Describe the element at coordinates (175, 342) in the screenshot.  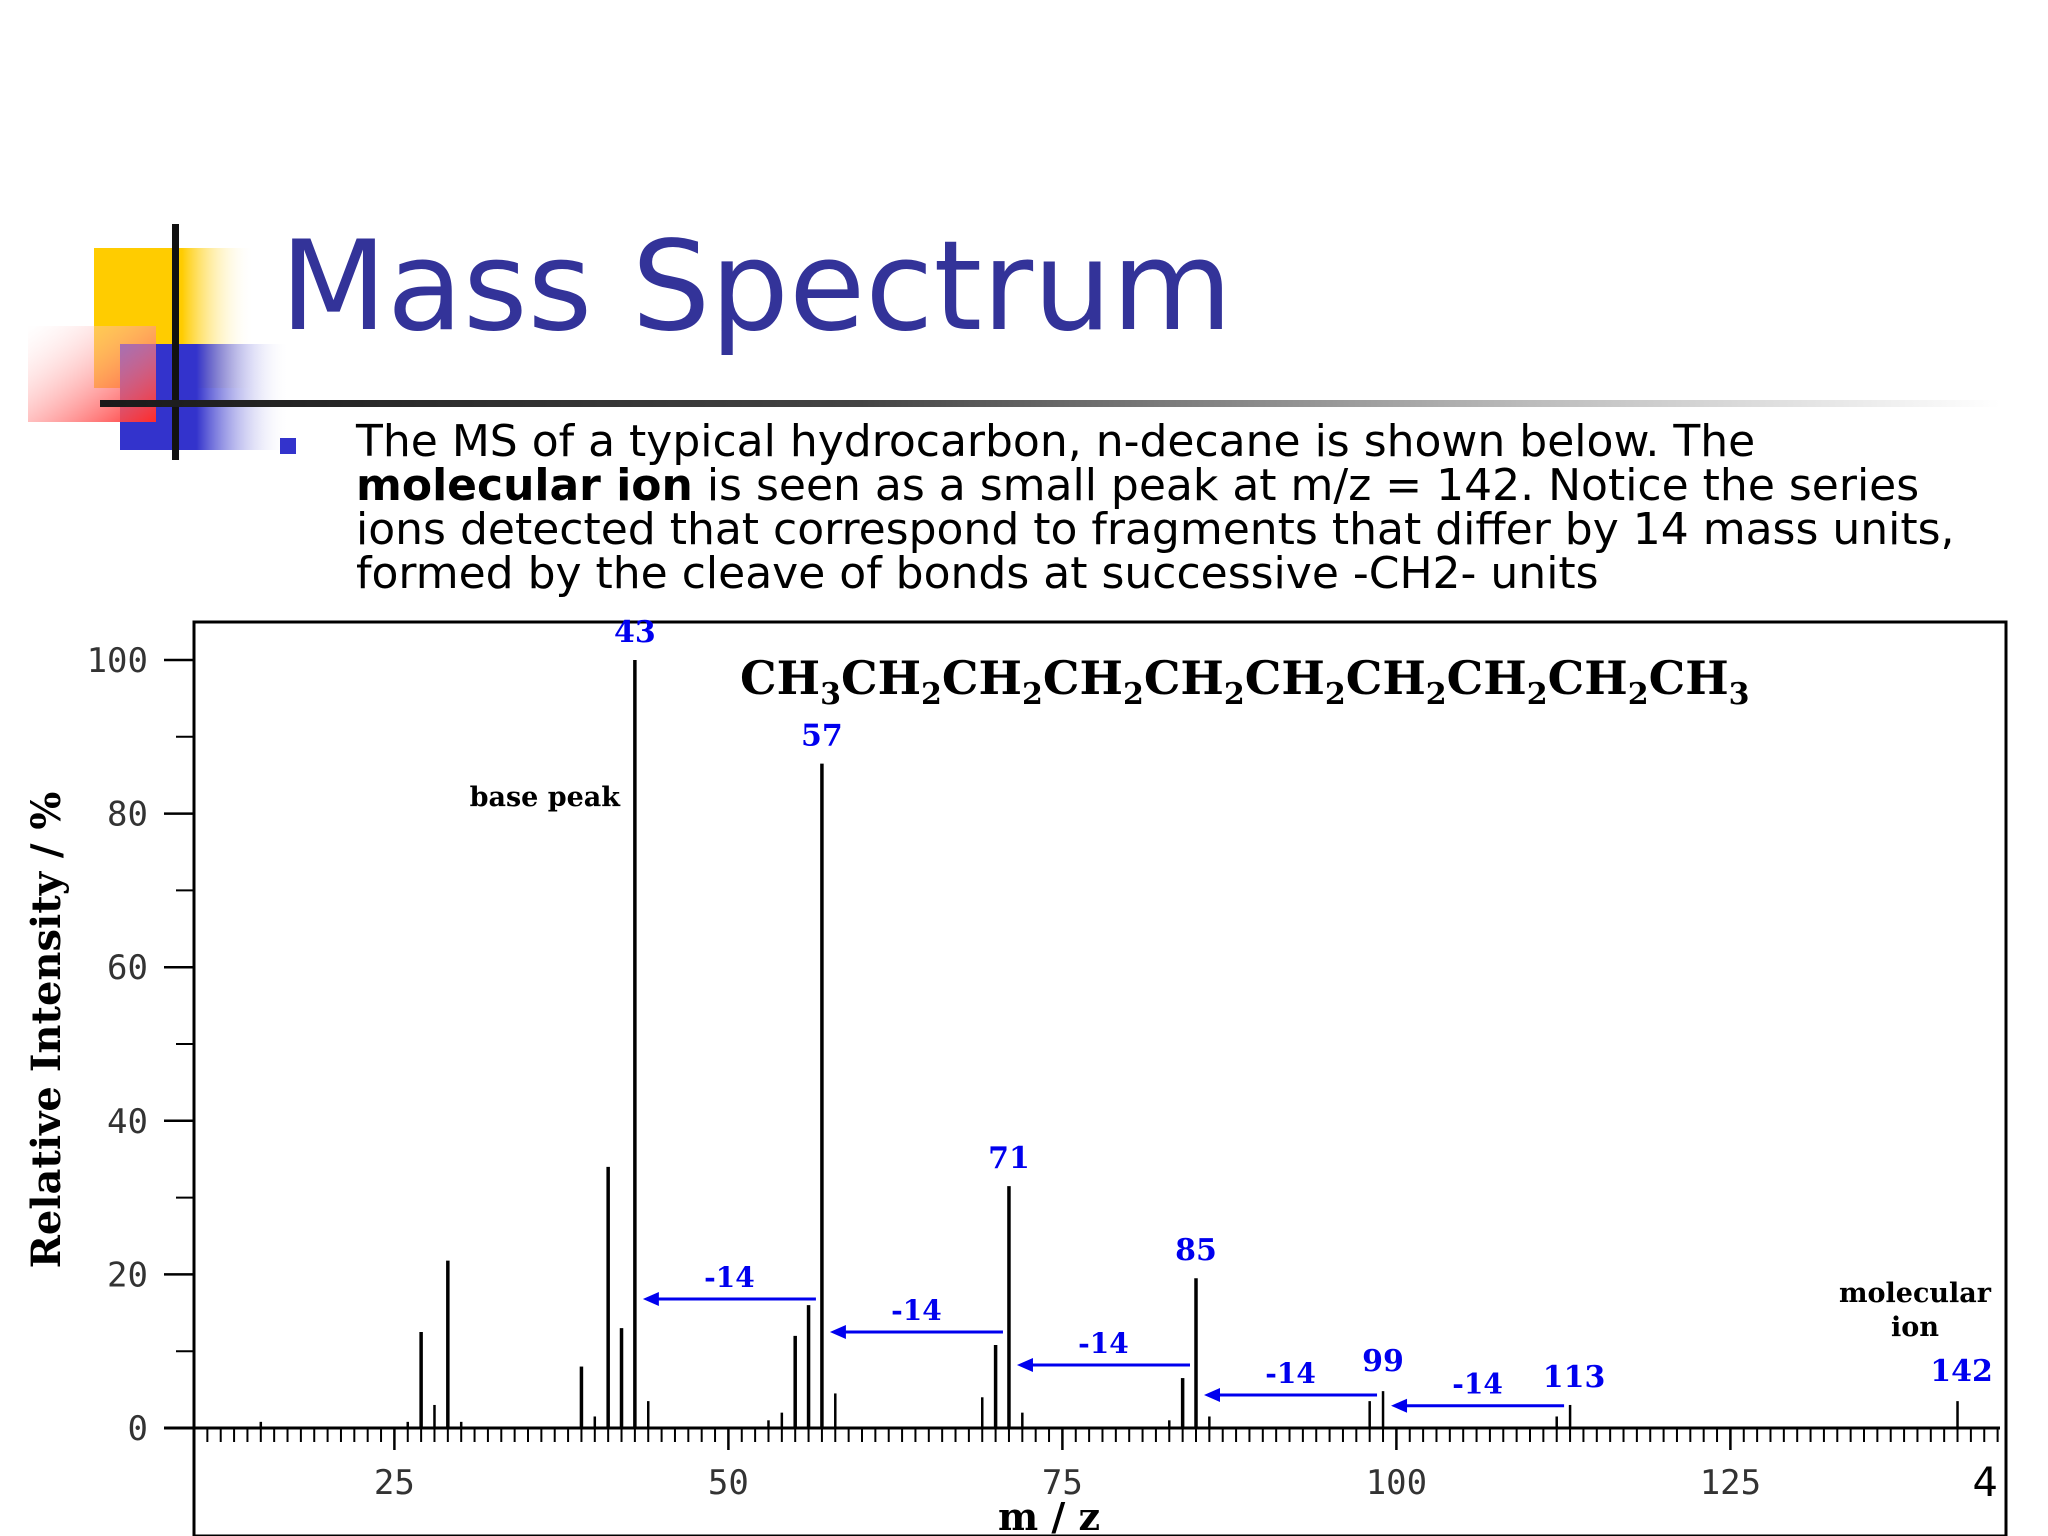
I see `vertical-rule` at that location.